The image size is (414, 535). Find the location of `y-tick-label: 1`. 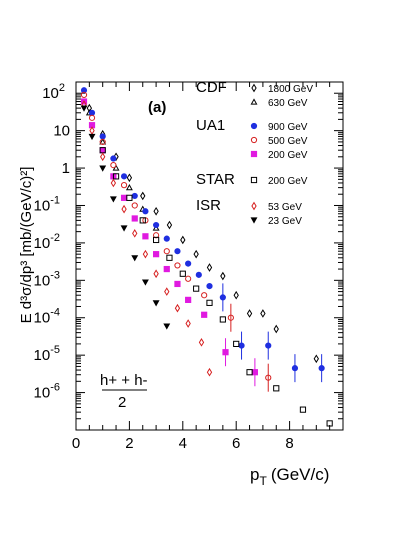

y-tick-label: 1 is located at coordinates (66, 168).